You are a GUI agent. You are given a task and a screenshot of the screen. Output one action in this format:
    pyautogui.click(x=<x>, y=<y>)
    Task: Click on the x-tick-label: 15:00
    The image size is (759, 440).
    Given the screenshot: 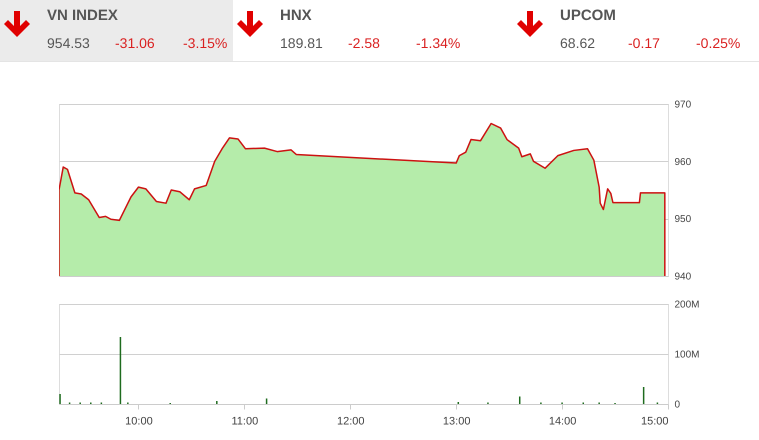 What is the action you would take?
    pyautogui.click(x=654, y=422)
    